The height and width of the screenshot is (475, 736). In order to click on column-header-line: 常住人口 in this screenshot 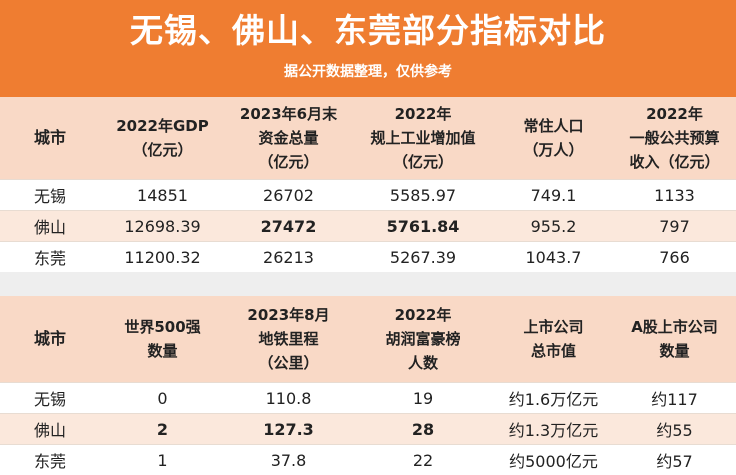, I will do `click(553, 126)`.